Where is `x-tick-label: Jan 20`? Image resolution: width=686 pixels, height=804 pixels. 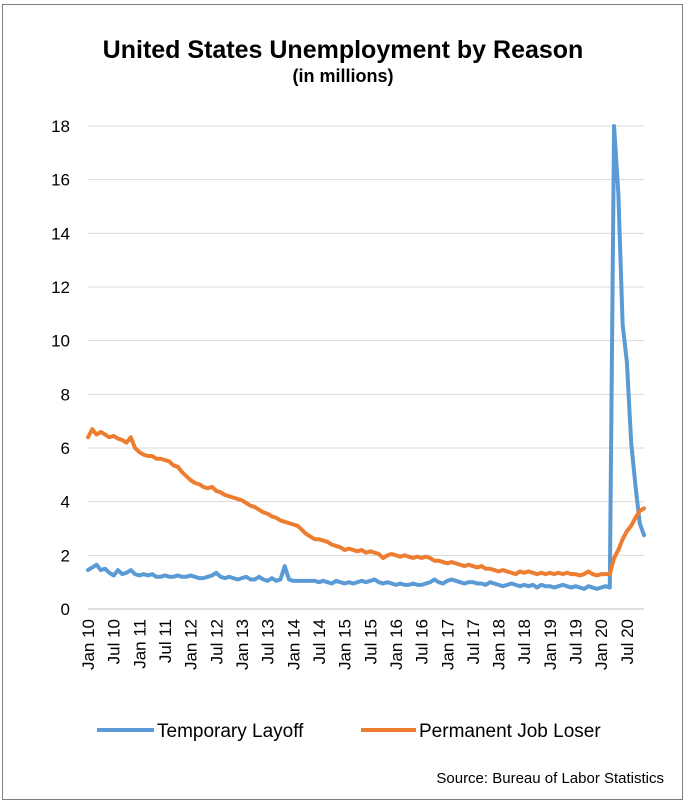 x-tick-label: Jan 20 is located at coordinates (601, 644).